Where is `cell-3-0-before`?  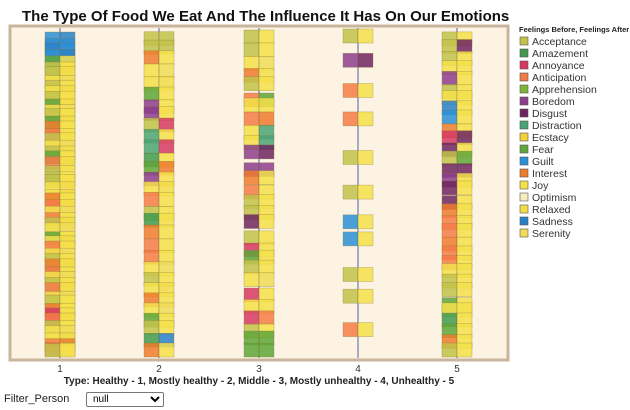 cell-3-0-before is located at coordinates (251, 37).